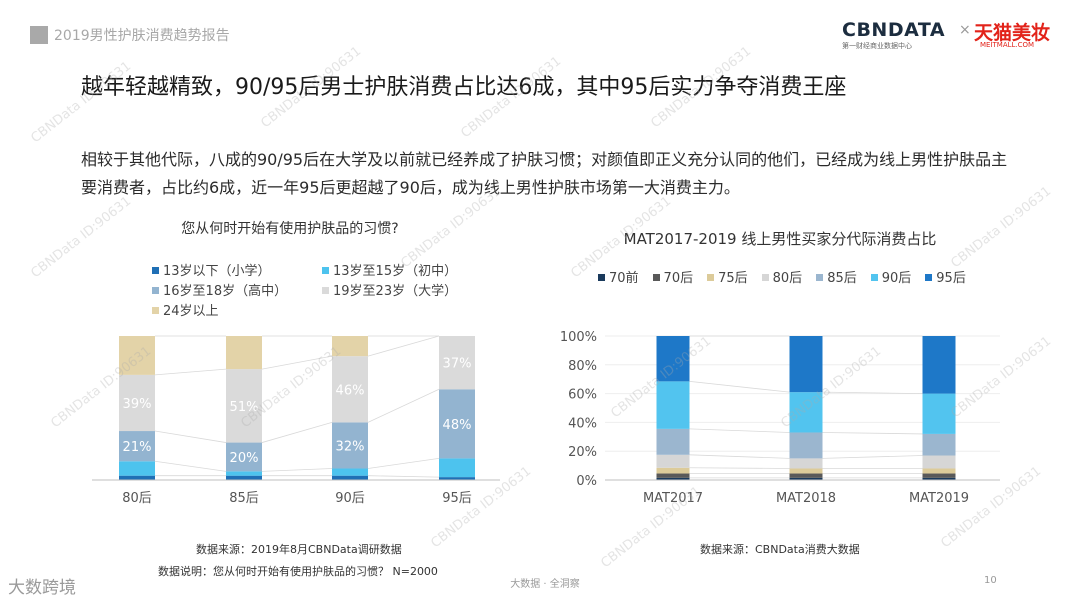 This screenshot has height=608, width=1080. What do you see at coordinates (1007, 45) in the screenshot?
I see `tmall-beauty-logo-subtitle: MEITMALL.COM` at bounding box center [1007, 45].